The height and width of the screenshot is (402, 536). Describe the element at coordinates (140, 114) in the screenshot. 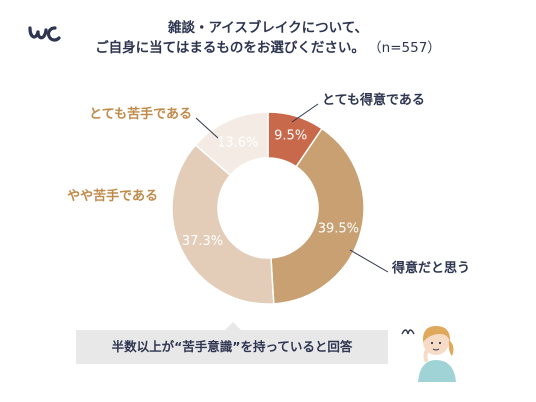

I see `slice-category-label-4: とても苦手である` at that location.